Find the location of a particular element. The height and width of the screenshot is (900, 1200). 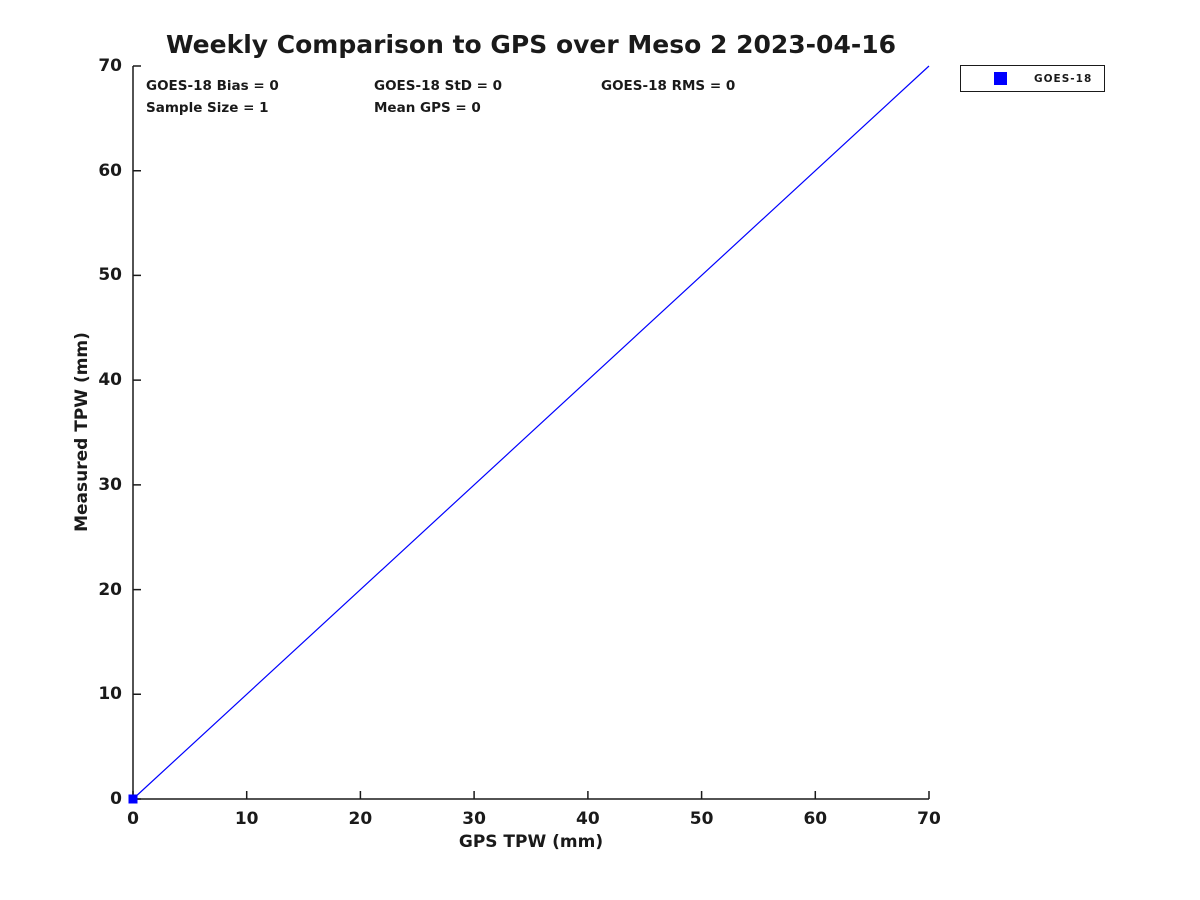

stat-rms: GOES-18 RMS = 0 is located at coordinates (668, 86).